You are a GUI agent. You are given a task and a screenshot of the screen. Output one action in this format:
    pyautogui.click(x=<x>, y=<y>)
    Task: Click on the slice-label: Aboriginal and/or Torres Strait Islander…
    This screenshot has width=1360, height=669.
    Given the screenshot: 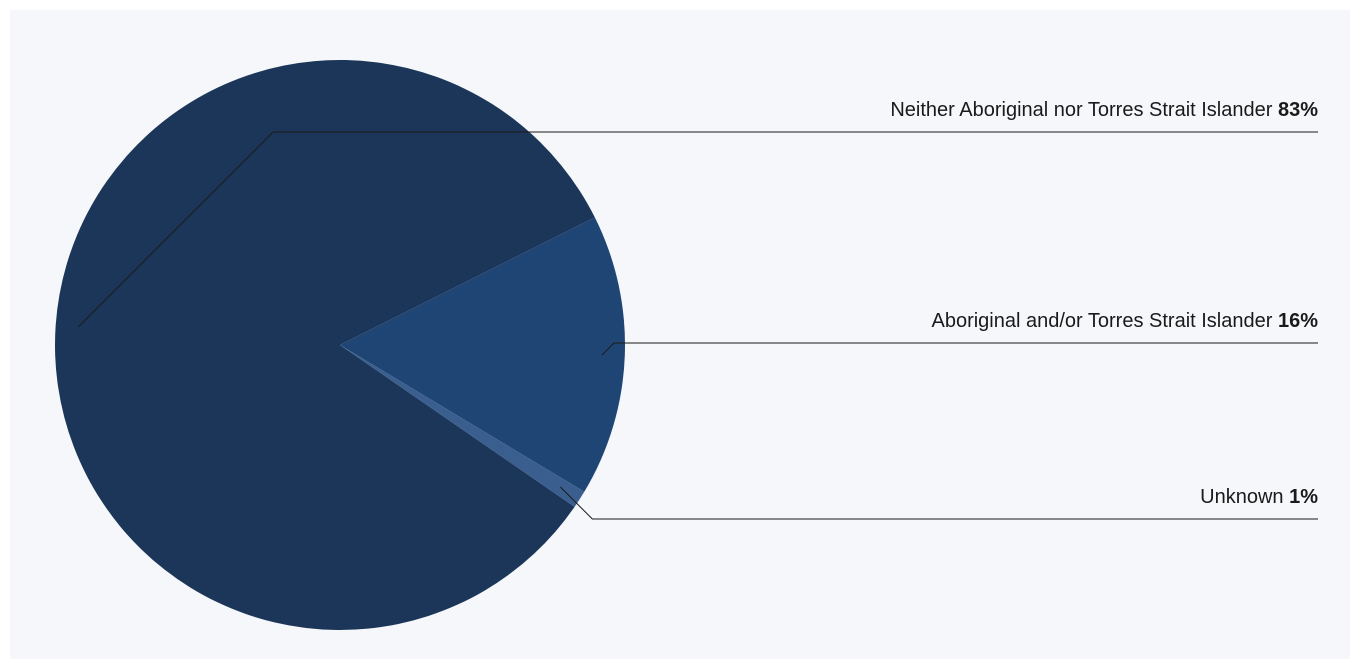 What is the action you would take?
    pyautogui.click(x=1124, y=321)
    